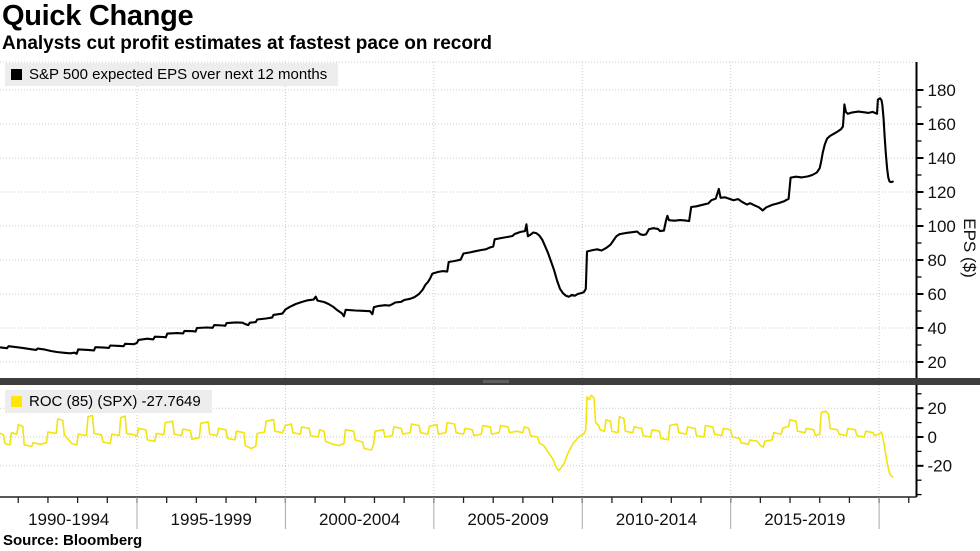 The width and height of the screenshot is (980, 551). I want to click on svg-text: 160, so click(942, 124).